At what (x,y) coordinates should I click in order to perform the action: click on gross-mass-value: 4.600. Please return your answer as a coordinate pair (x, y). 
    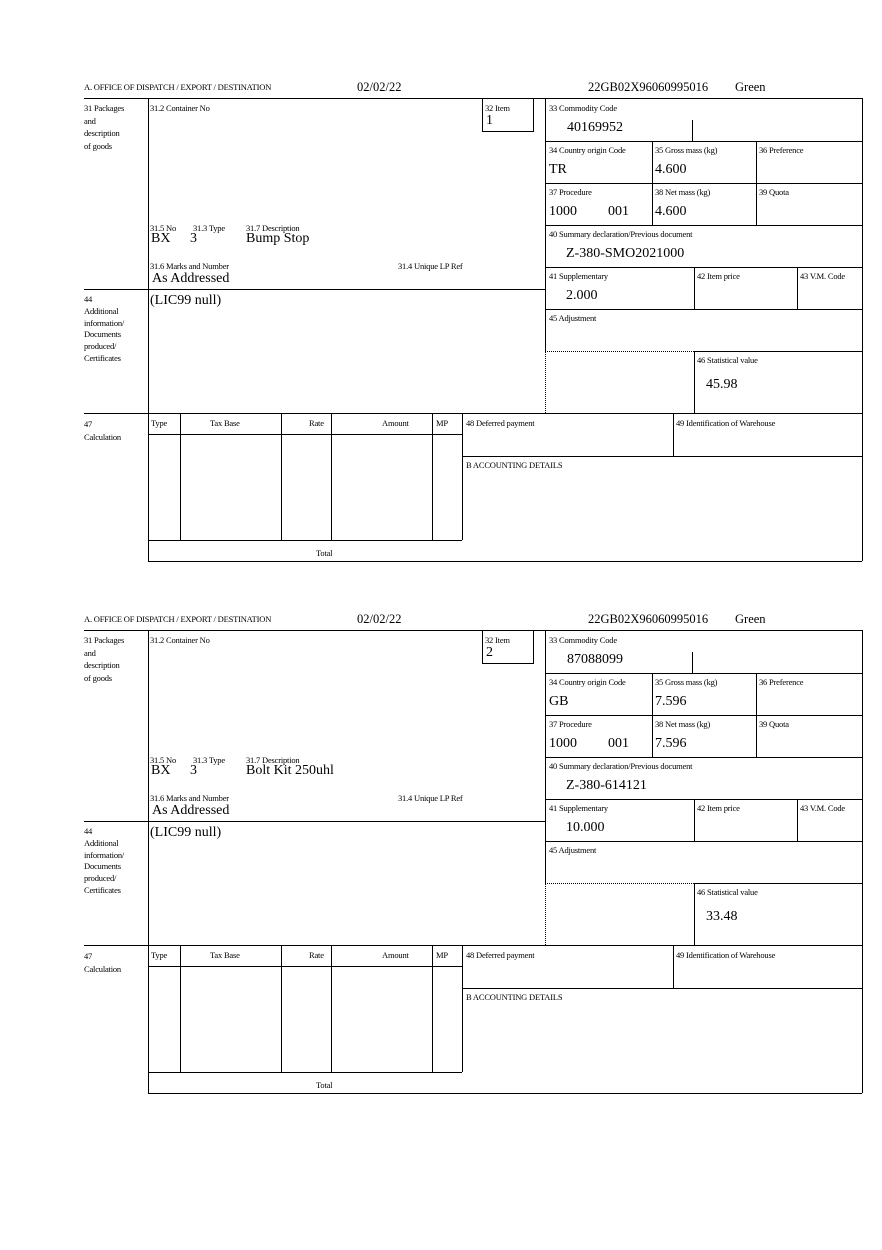
    Looking at the image, I should click on (671, 169).